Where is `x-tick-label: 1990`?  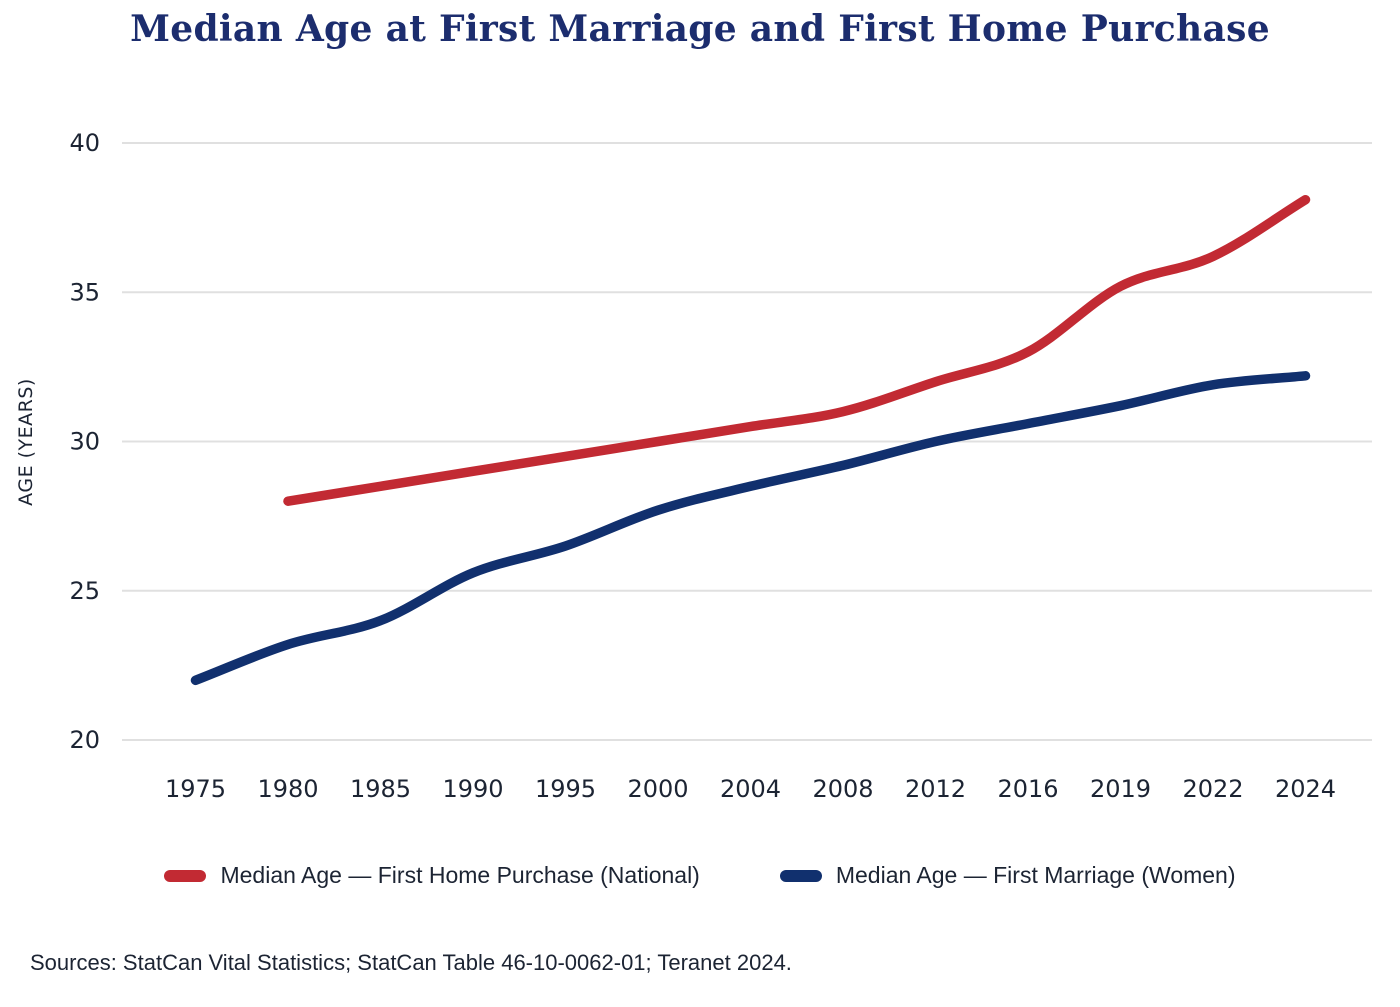 x-tick-label: 1990 is located at coordinates (472, 789).